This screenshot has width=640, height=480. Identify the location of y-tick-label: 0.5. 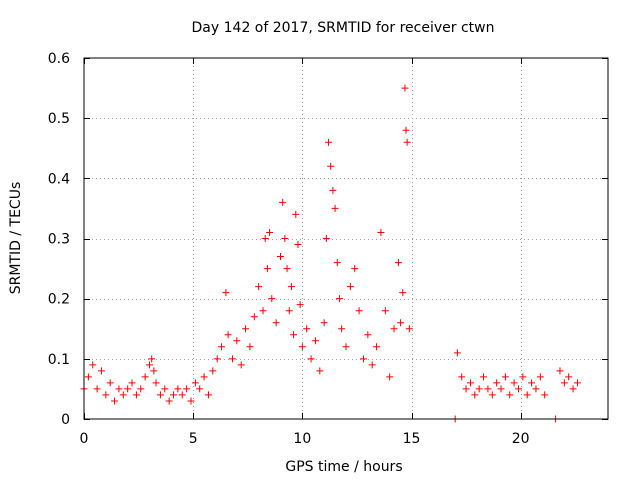
(59, 119).